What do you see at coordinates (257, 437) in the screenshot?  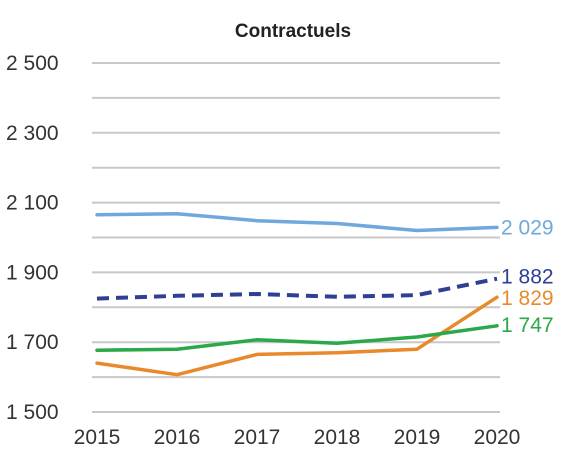 I see `x-tick-label: 2017` at bounding box center [257, 437].